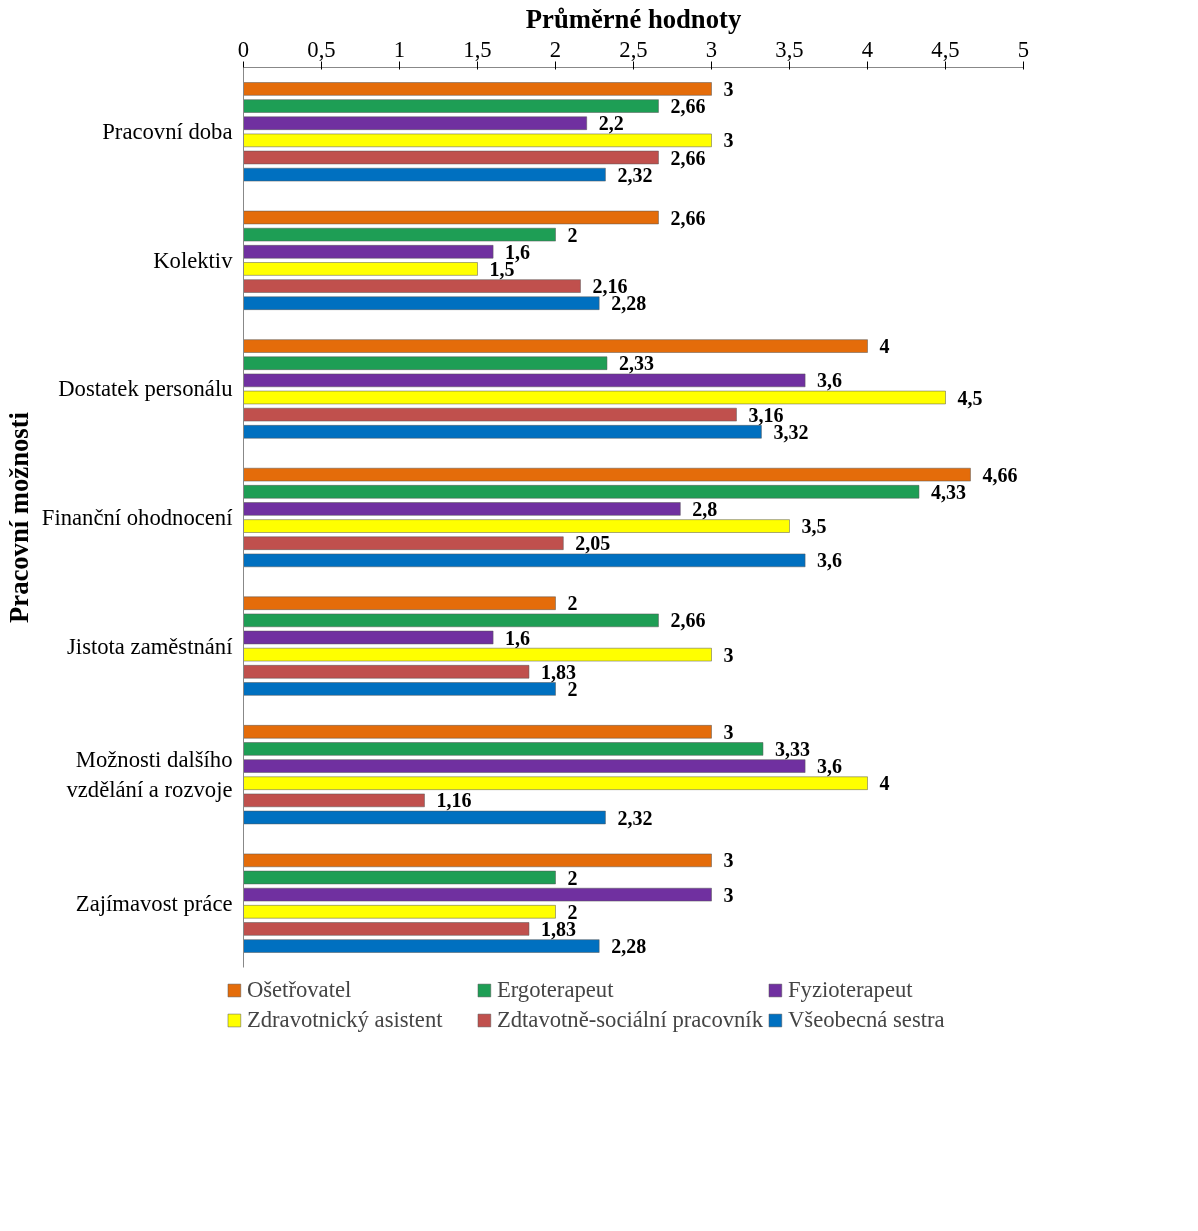 The height and width of the screenshot is (1231, 1198). I want to click on legend-label: Ošetřovatel, so click(299, 990).